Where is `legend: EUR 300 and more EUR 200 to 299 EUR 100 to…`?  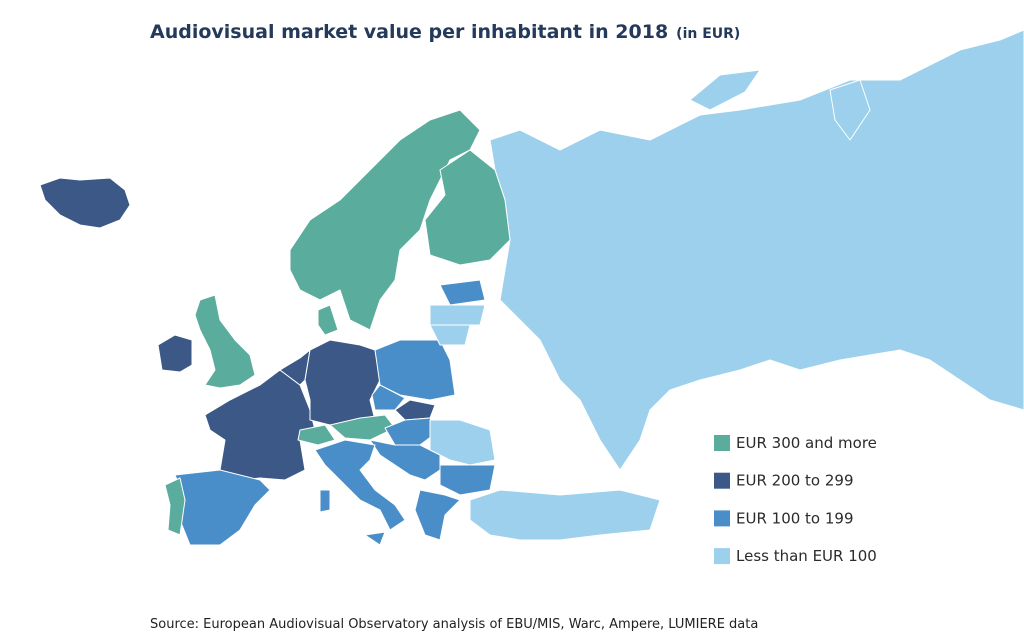 legend: EUR 300 and more EUR 200 to 299 EUR 100 to… is located at coordinates (795, 499).